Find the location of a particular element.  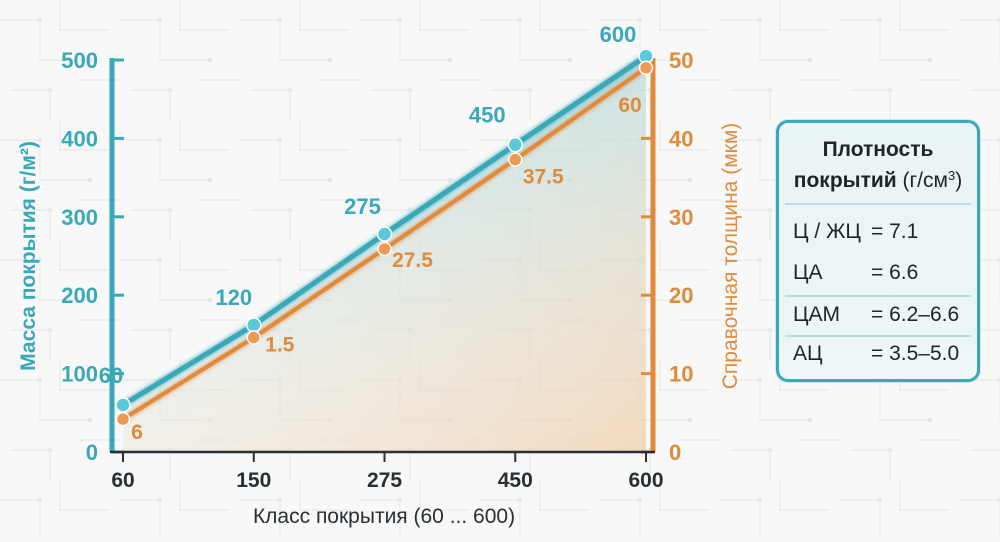

left-tick-label: 300 is located at coordinates (79, 217).